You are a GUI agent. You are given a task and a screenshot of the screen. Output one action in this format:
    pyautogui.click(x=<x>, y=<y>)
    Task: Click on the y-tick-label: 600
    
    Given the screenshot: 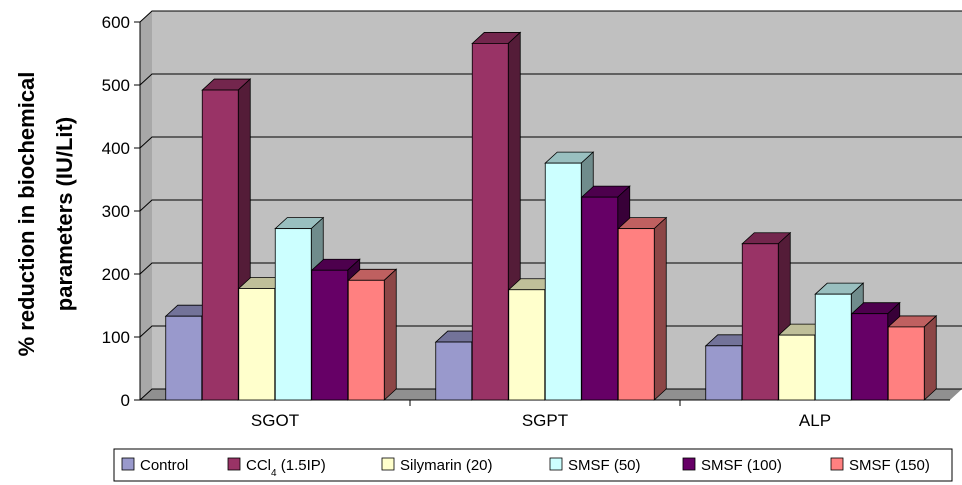 What is the action you would take?
    pyautogui.click(x=116, y=22)
    